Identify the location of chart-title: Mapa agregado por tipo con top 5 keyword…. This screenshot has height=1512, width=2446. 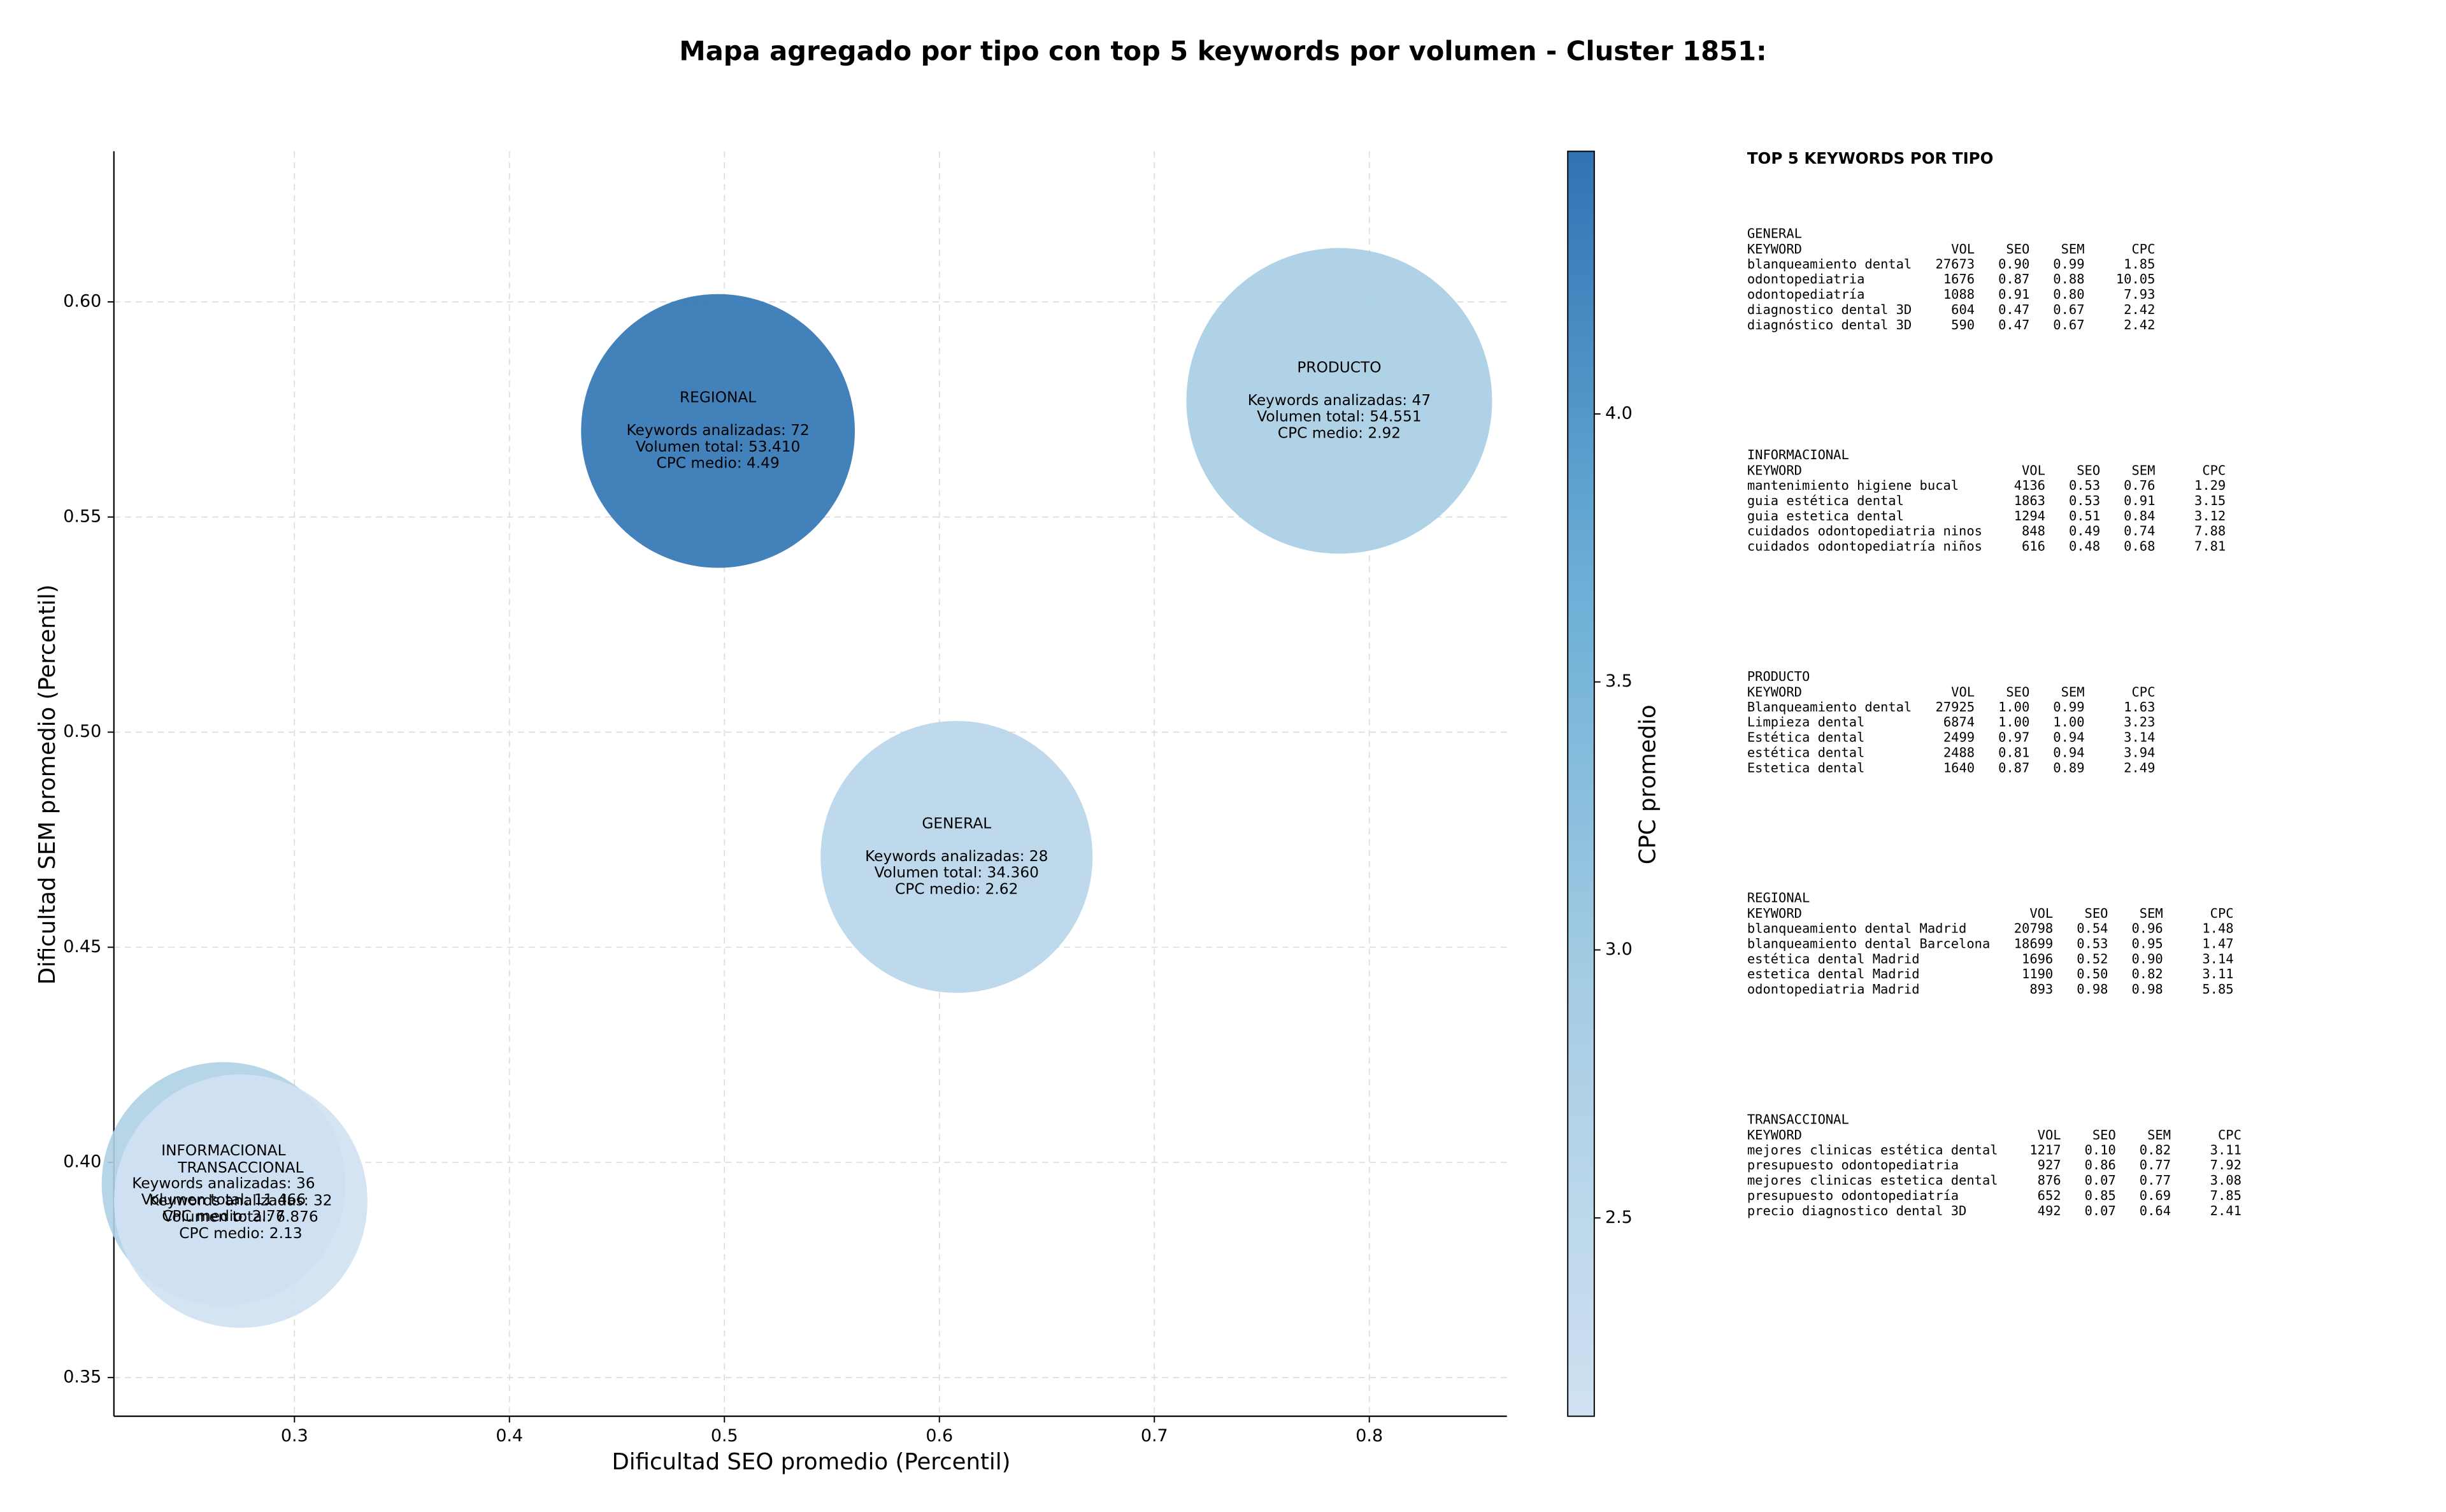
(1222, 50).